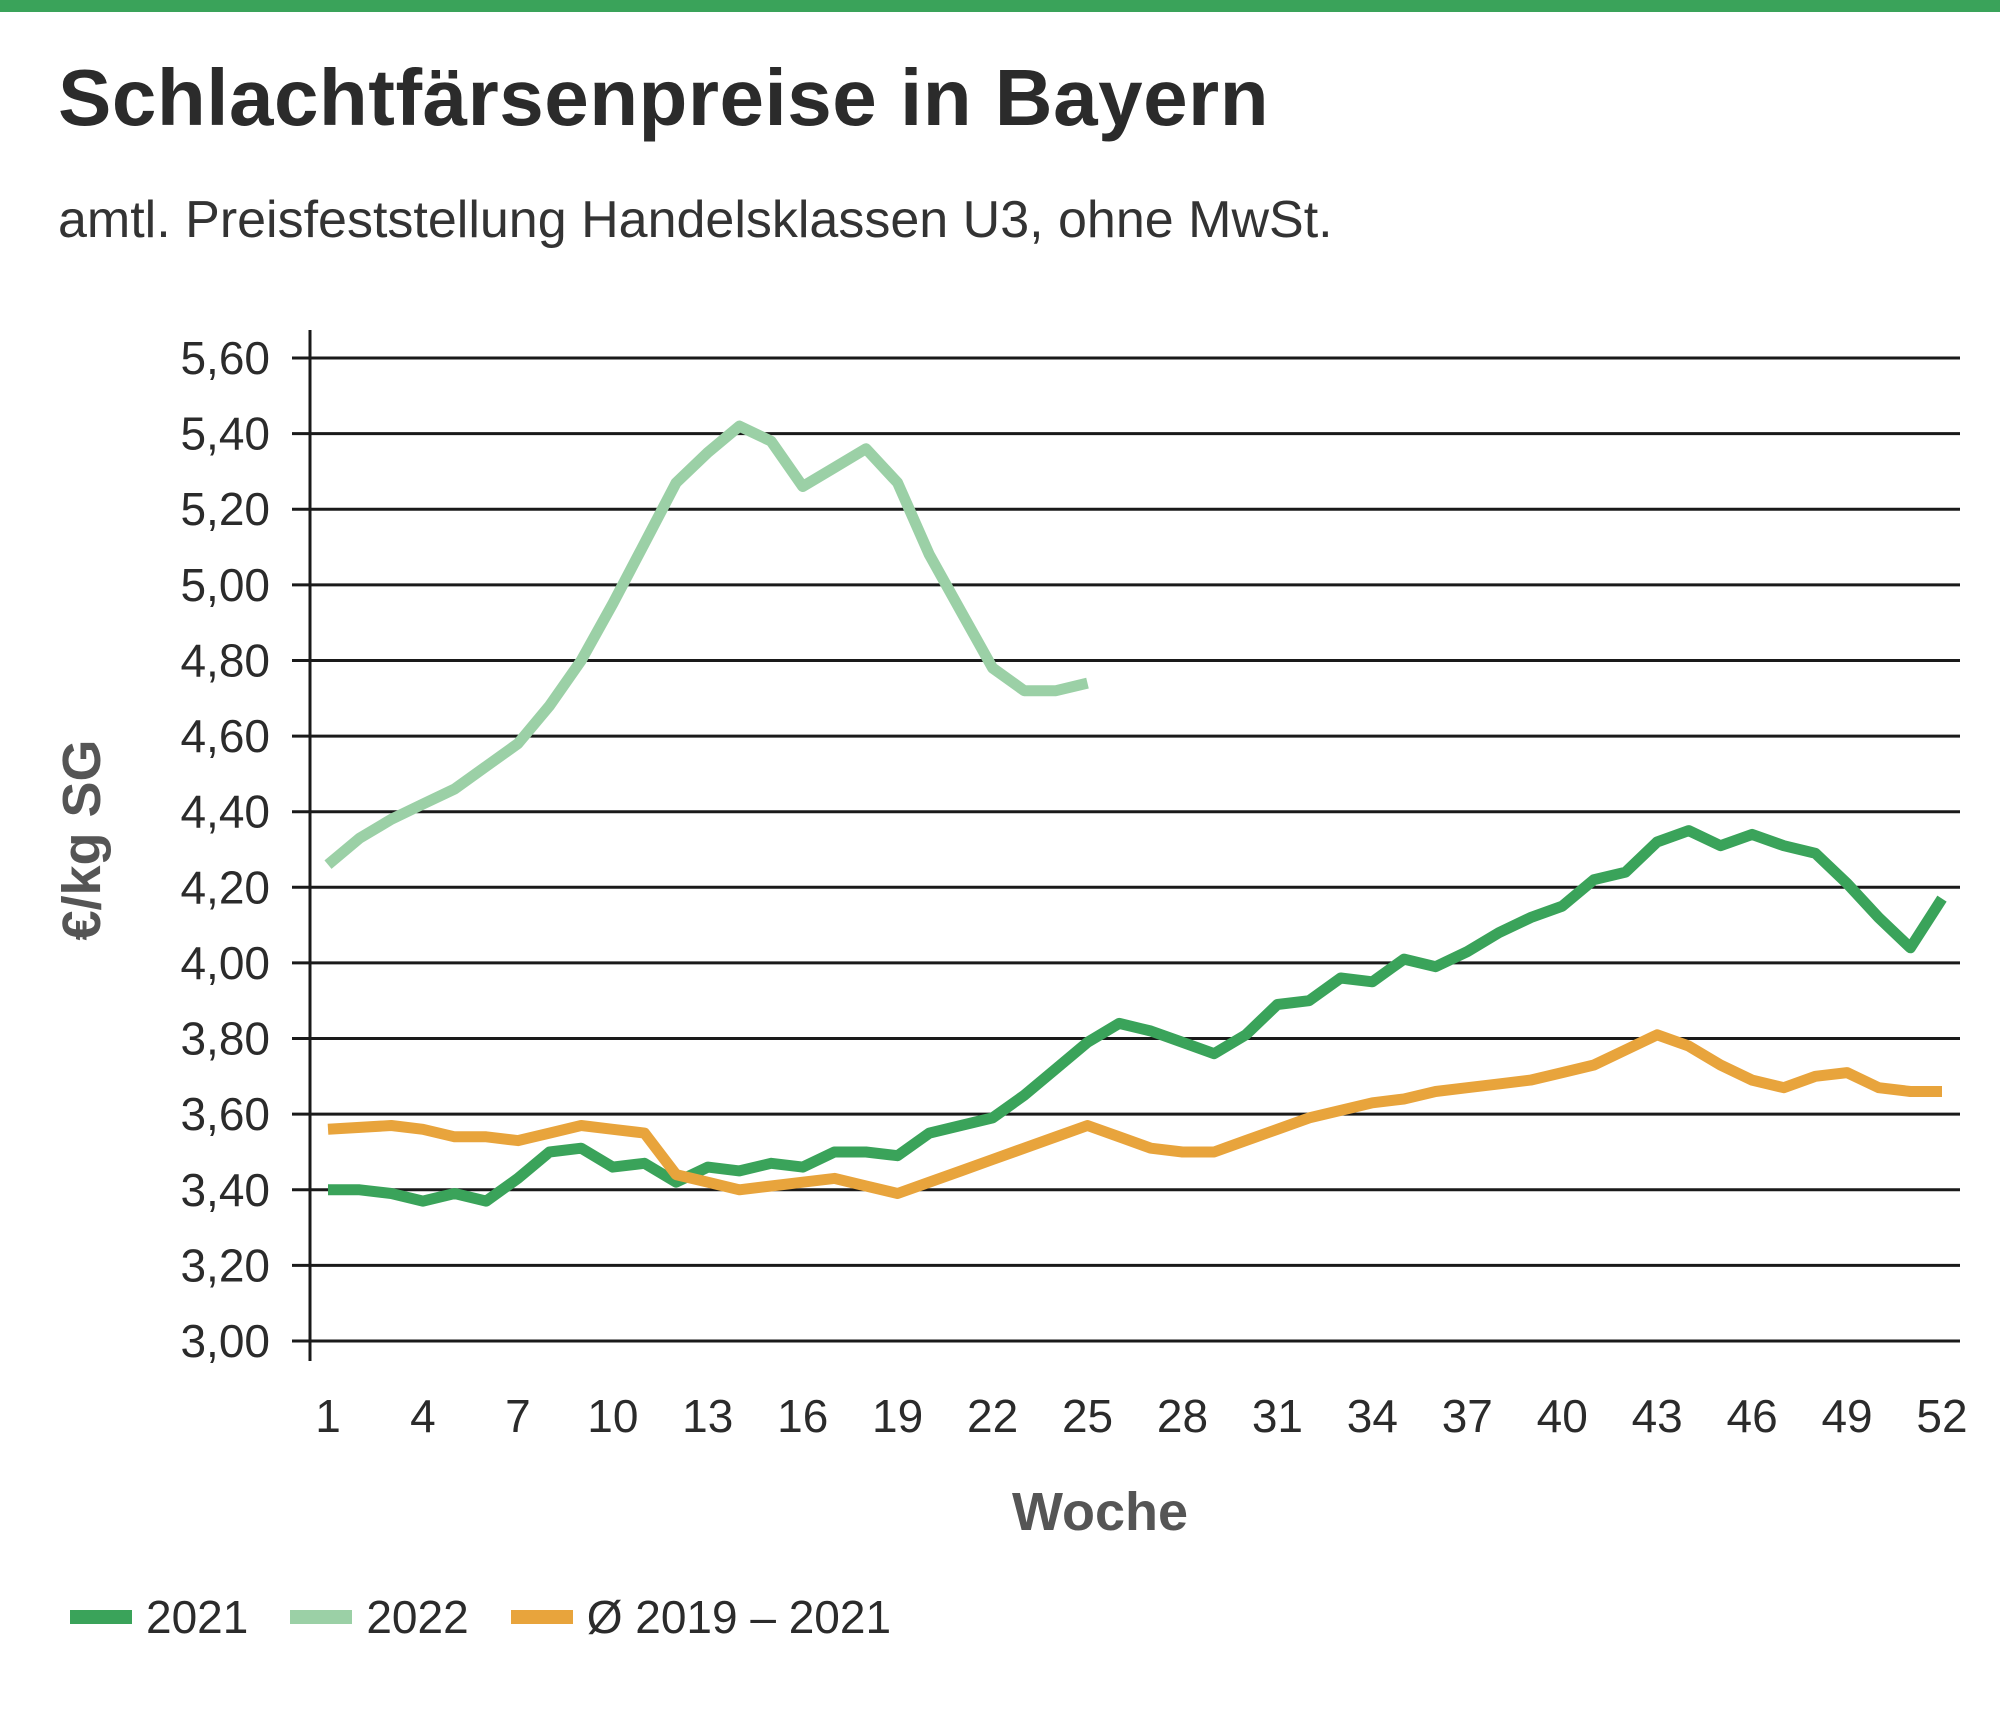 Image resolution: width=2000 pixels, height=1712 pixels. What do you see at coordinates (225, 509) in the screenshot?
I see `y-tick-label: 5,20` at bounding box center [225, 509].